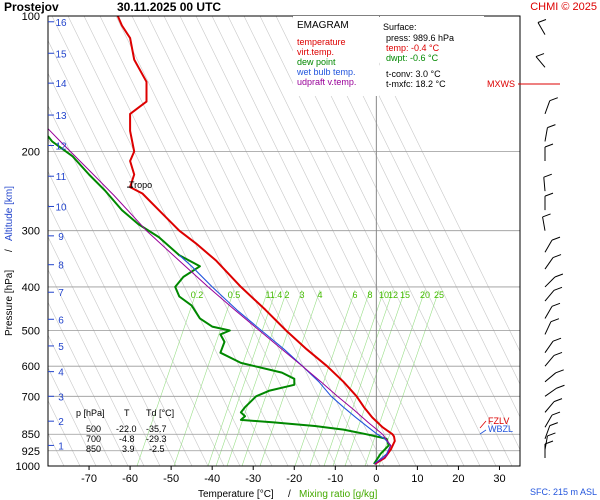  What do you see at coordinates (156, 429) in the screenshot?
I see `table-cell: -35.7` at bounding box center [156, 429].